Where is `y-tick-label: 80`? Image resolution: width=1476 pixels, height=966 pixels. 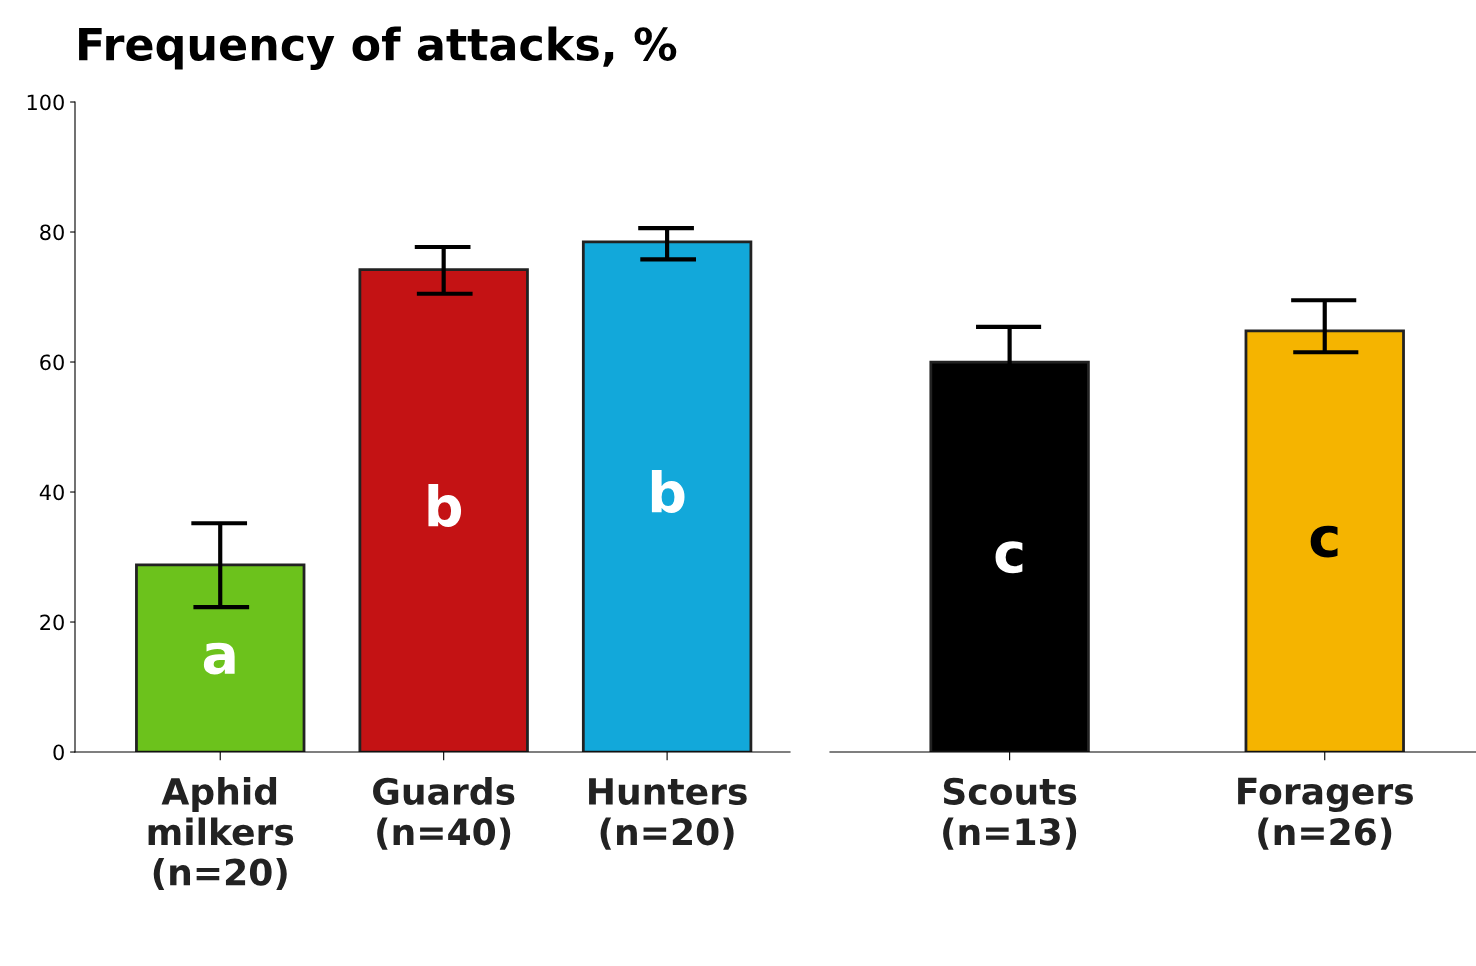
y-tick-label: 80 is located at coordinates (52, 232).